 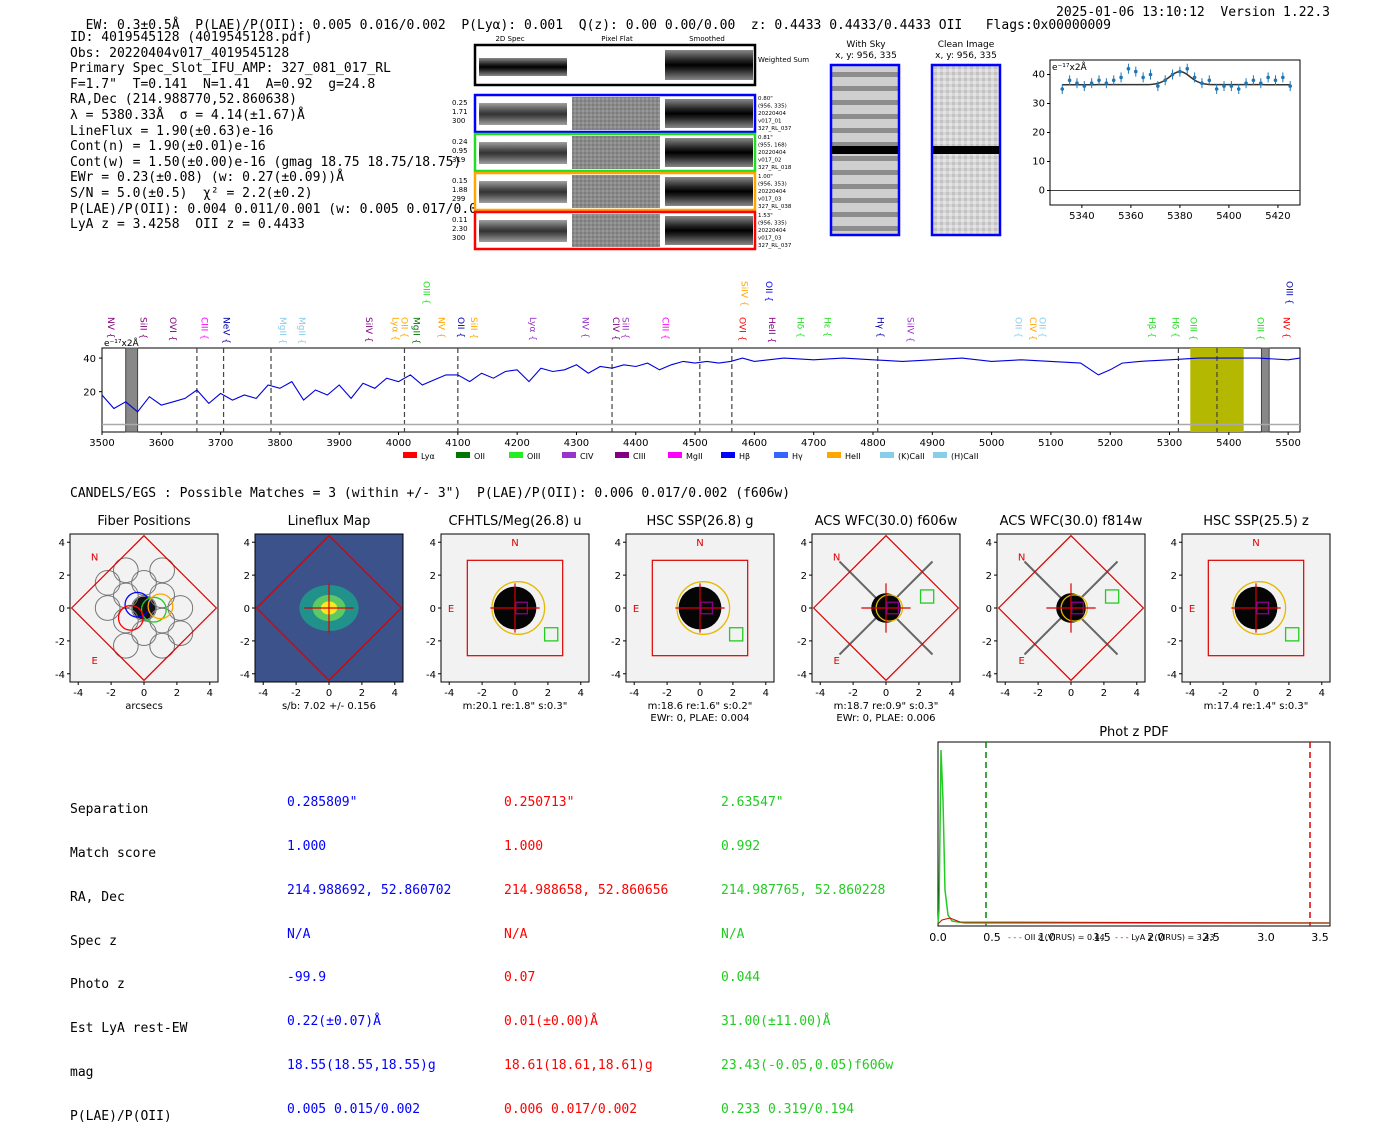 I want to click on emission-line-label: SiII {, so click(x=143, y=328).